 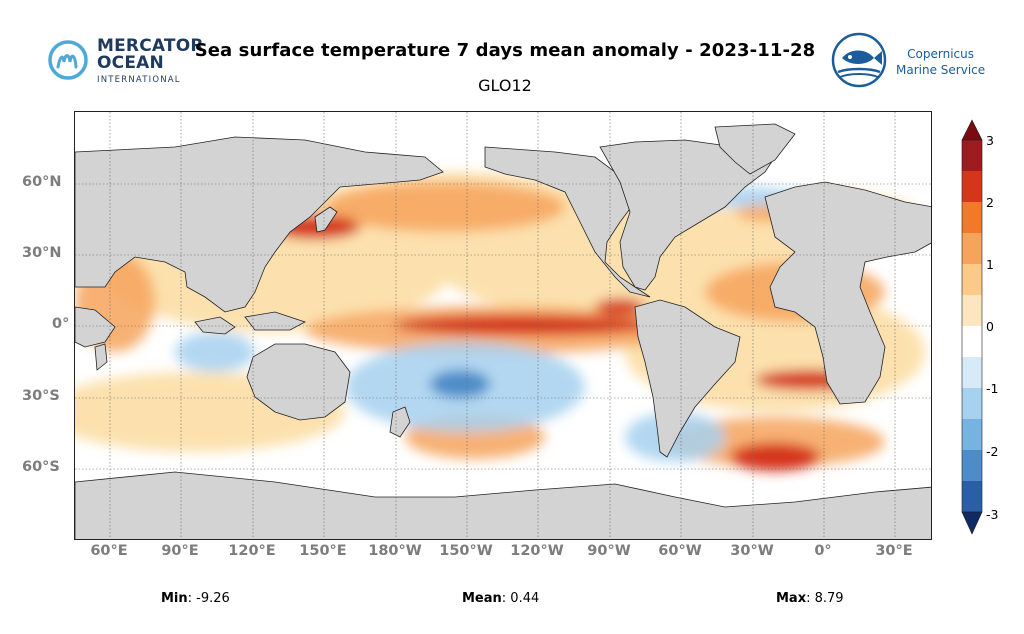 What do you see at coordinates (609, 551) in the screenshot?
I see `lon-label-90w: 90°W` at bounding box center [609, 551].